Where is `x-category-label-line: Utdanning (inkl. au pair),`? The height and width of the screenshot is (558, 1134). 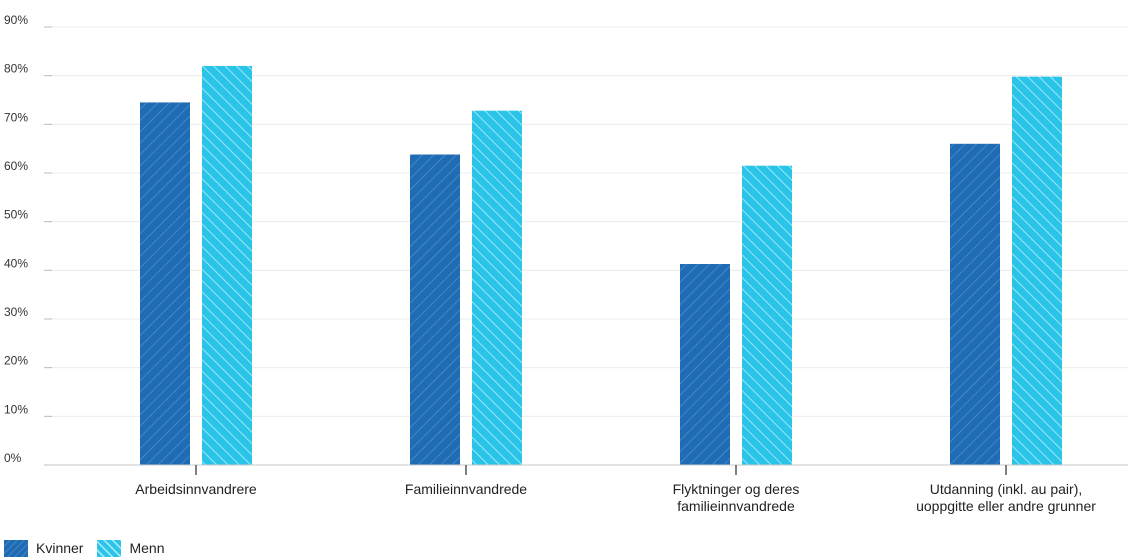 x-category-label-line: Utdanning (inkl. au pair), is located at coordinates (1006, 489).